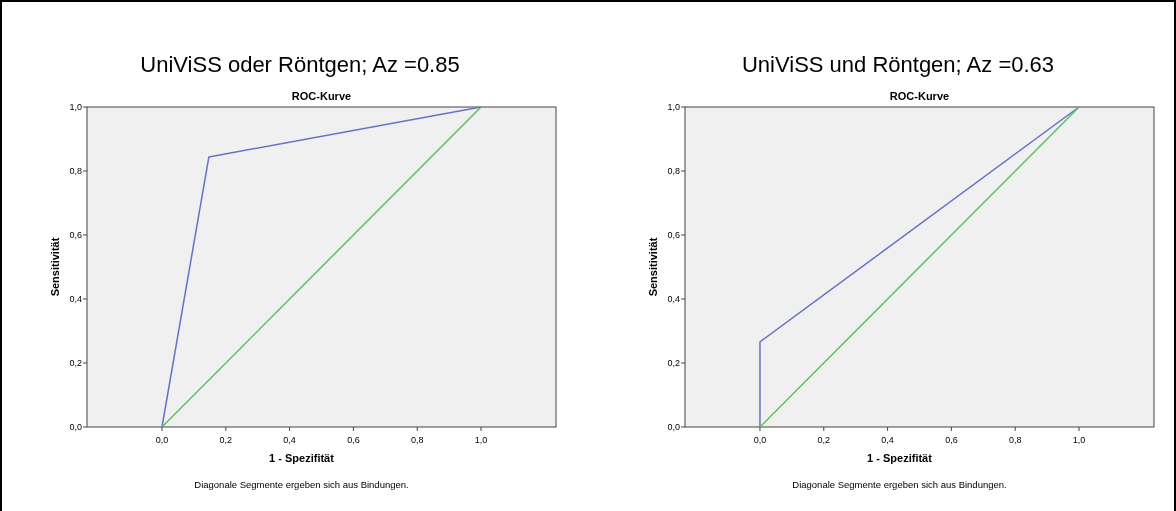  I want to click on chart-title: UniViSS oder Röntgen; Az =0.85, so click(300, 64).